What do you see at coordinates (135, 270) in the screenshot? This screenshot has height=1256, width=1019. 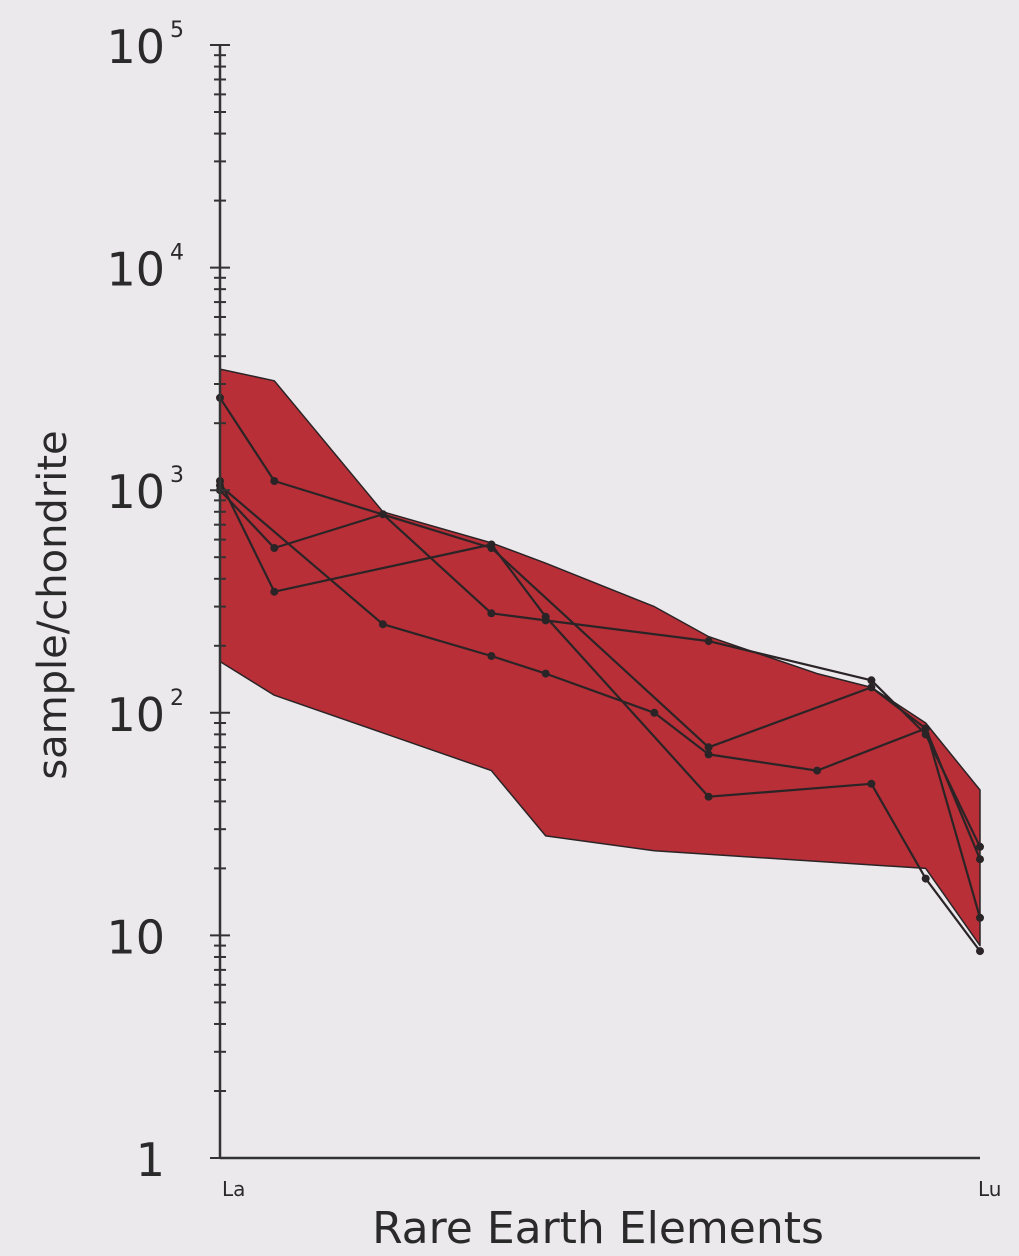 I see `y-tick-label-5: 10` at bounding box center [135, 270].